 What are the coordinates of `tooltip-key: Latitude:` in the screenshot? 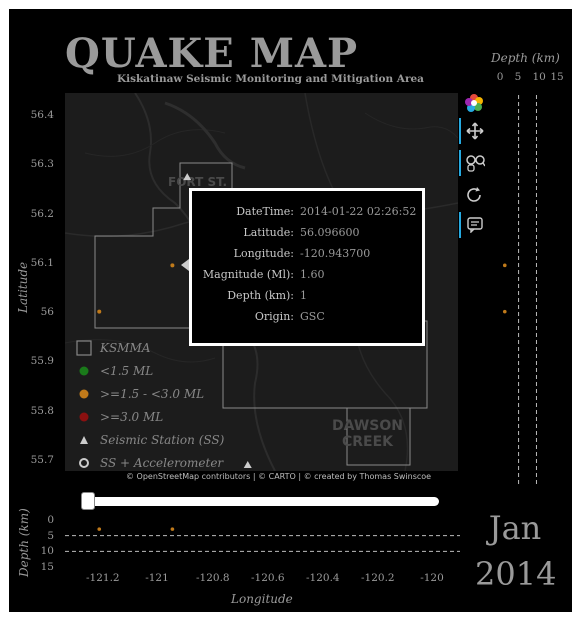 It's located at (268, 232).